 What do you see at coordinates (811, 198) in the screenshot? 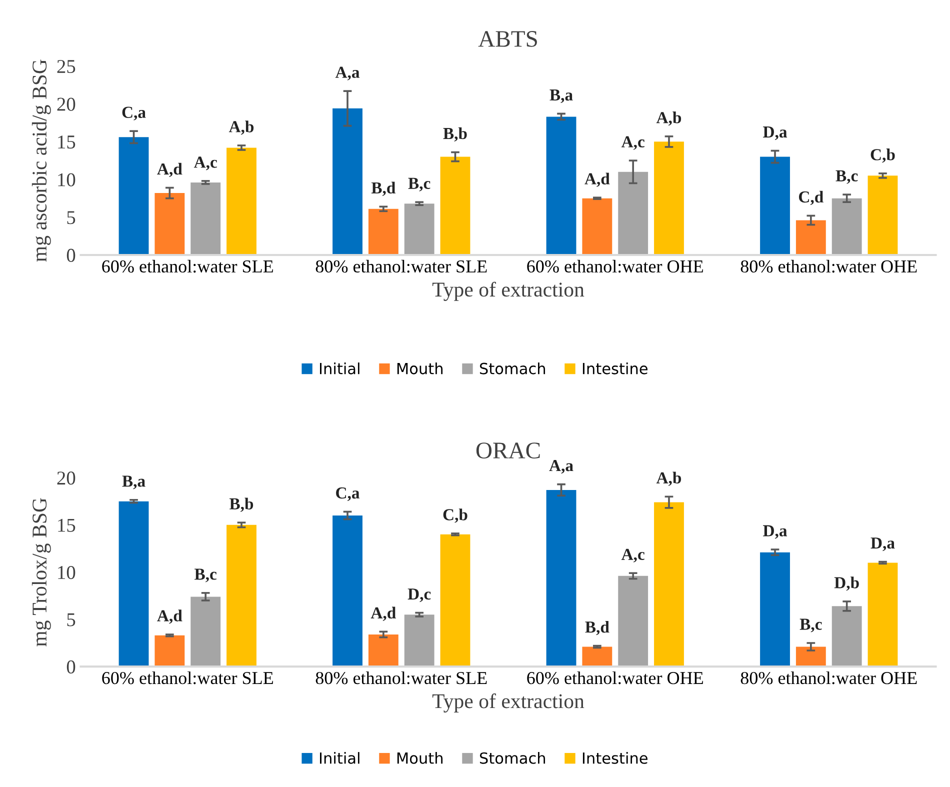
I see `data-label: C,d` at bounding box center [811, 198].